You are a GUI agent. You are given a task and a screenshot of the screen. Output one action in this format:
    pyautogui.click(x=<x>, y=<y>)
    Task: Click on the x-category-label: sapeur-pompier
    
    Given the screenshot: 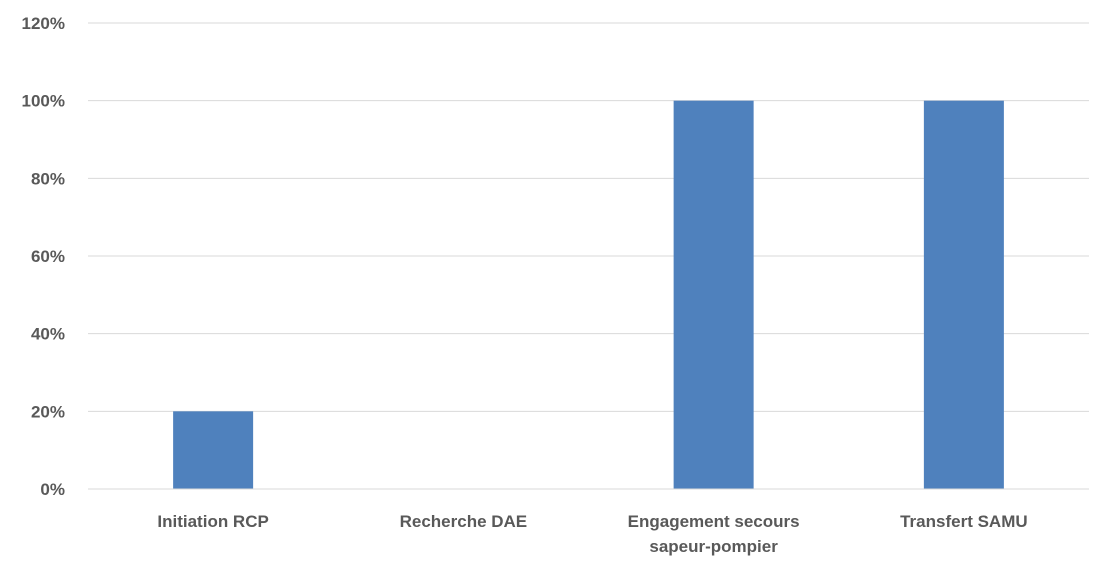 What is the action you would take?
    pyautogui.click(x=713, y=546)
    